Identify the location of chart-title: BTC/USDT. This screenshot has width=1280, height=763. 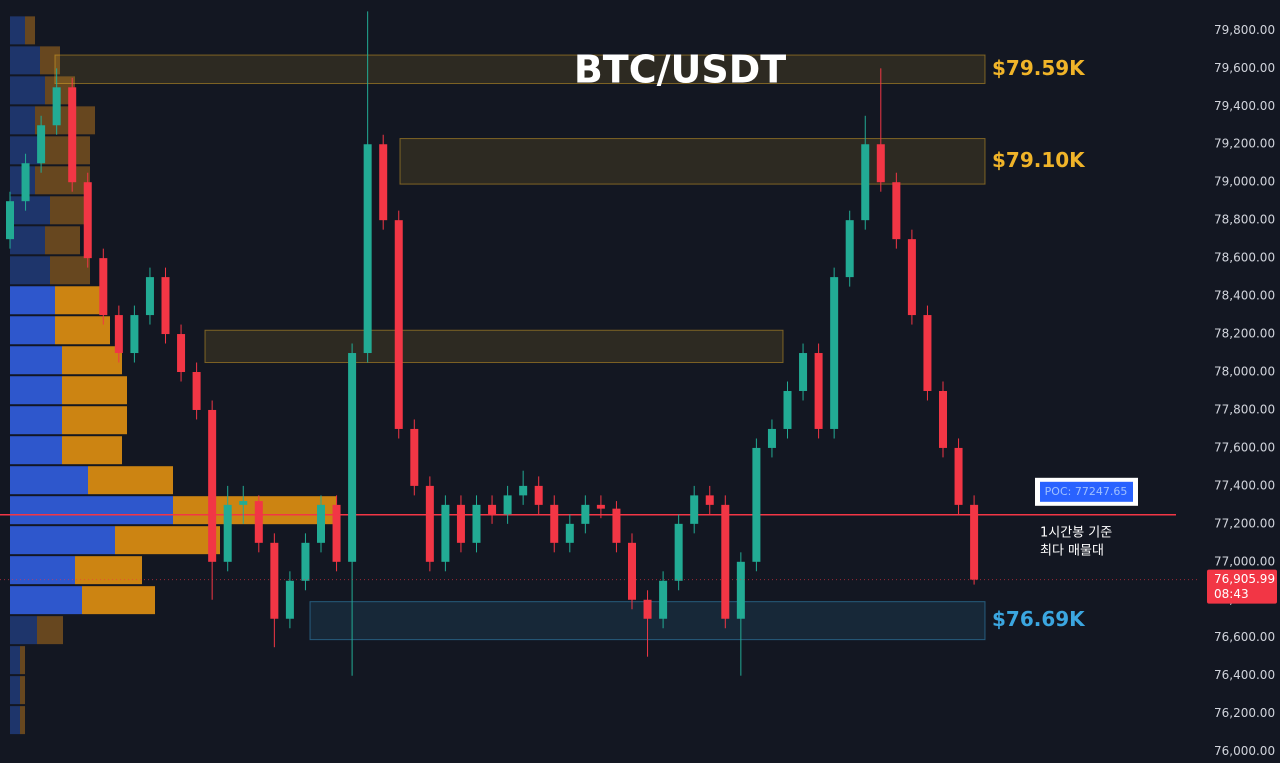
(680, 70).